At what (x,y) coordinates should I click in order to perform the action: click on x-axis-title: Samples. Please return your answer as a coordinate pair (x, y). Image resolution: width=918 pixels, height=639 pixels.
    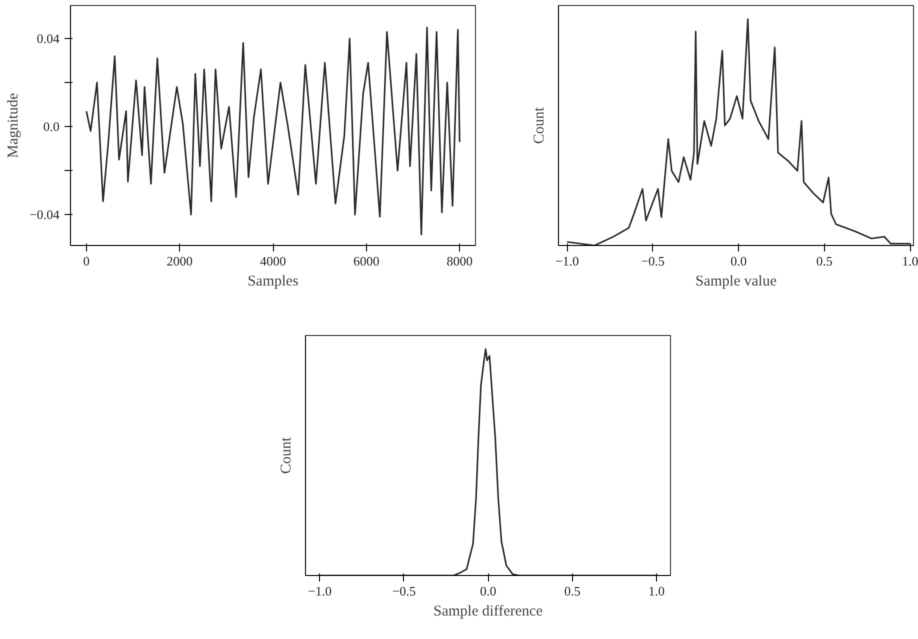
    Looking at the image, I should click on (273, 282).